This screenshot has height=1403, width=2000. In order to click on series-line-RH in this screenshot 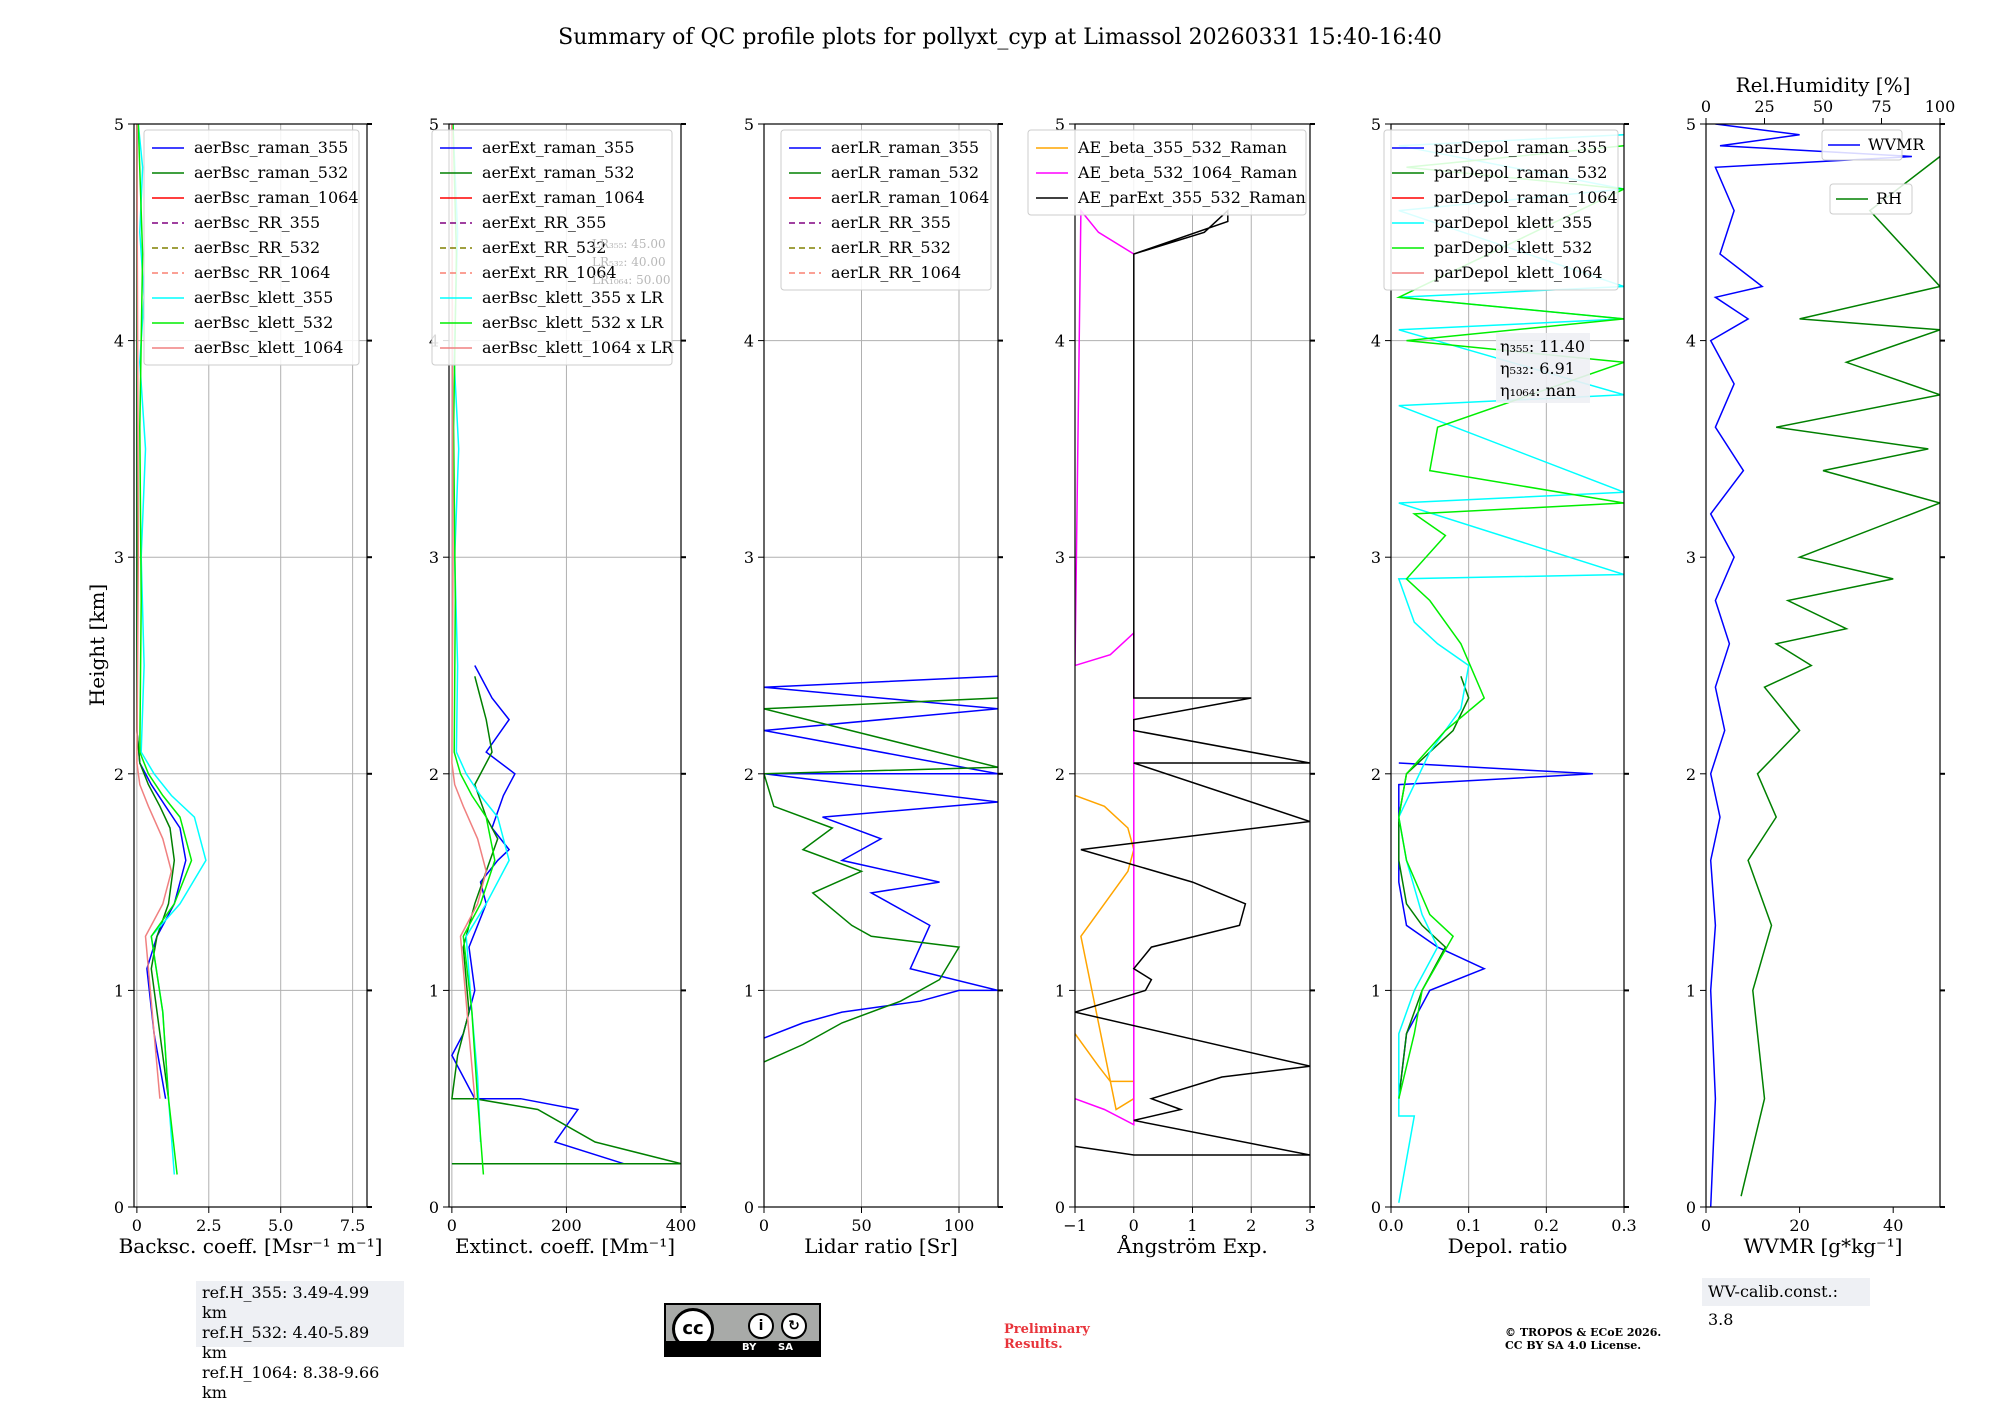, I will do `click(1840, 676)`.